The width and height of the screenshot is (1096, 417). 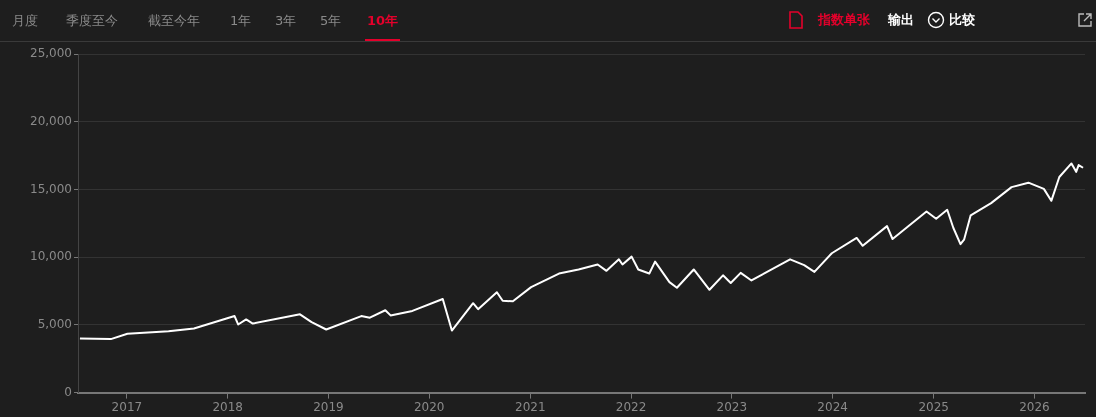 What do you see at coordinates (127, 406) in the screenshot?
I see `x-tick-label: 2017` at bounding box center [127, 406].